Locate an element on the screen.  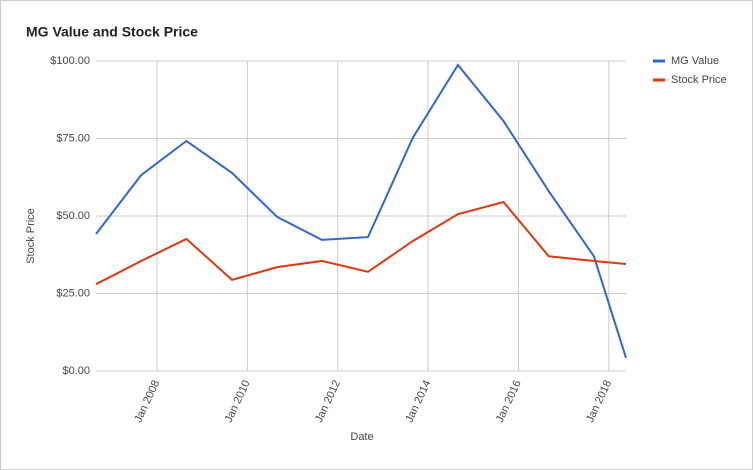
chart-title: MG Value and Stock Price is located at coordinates (112, 32).